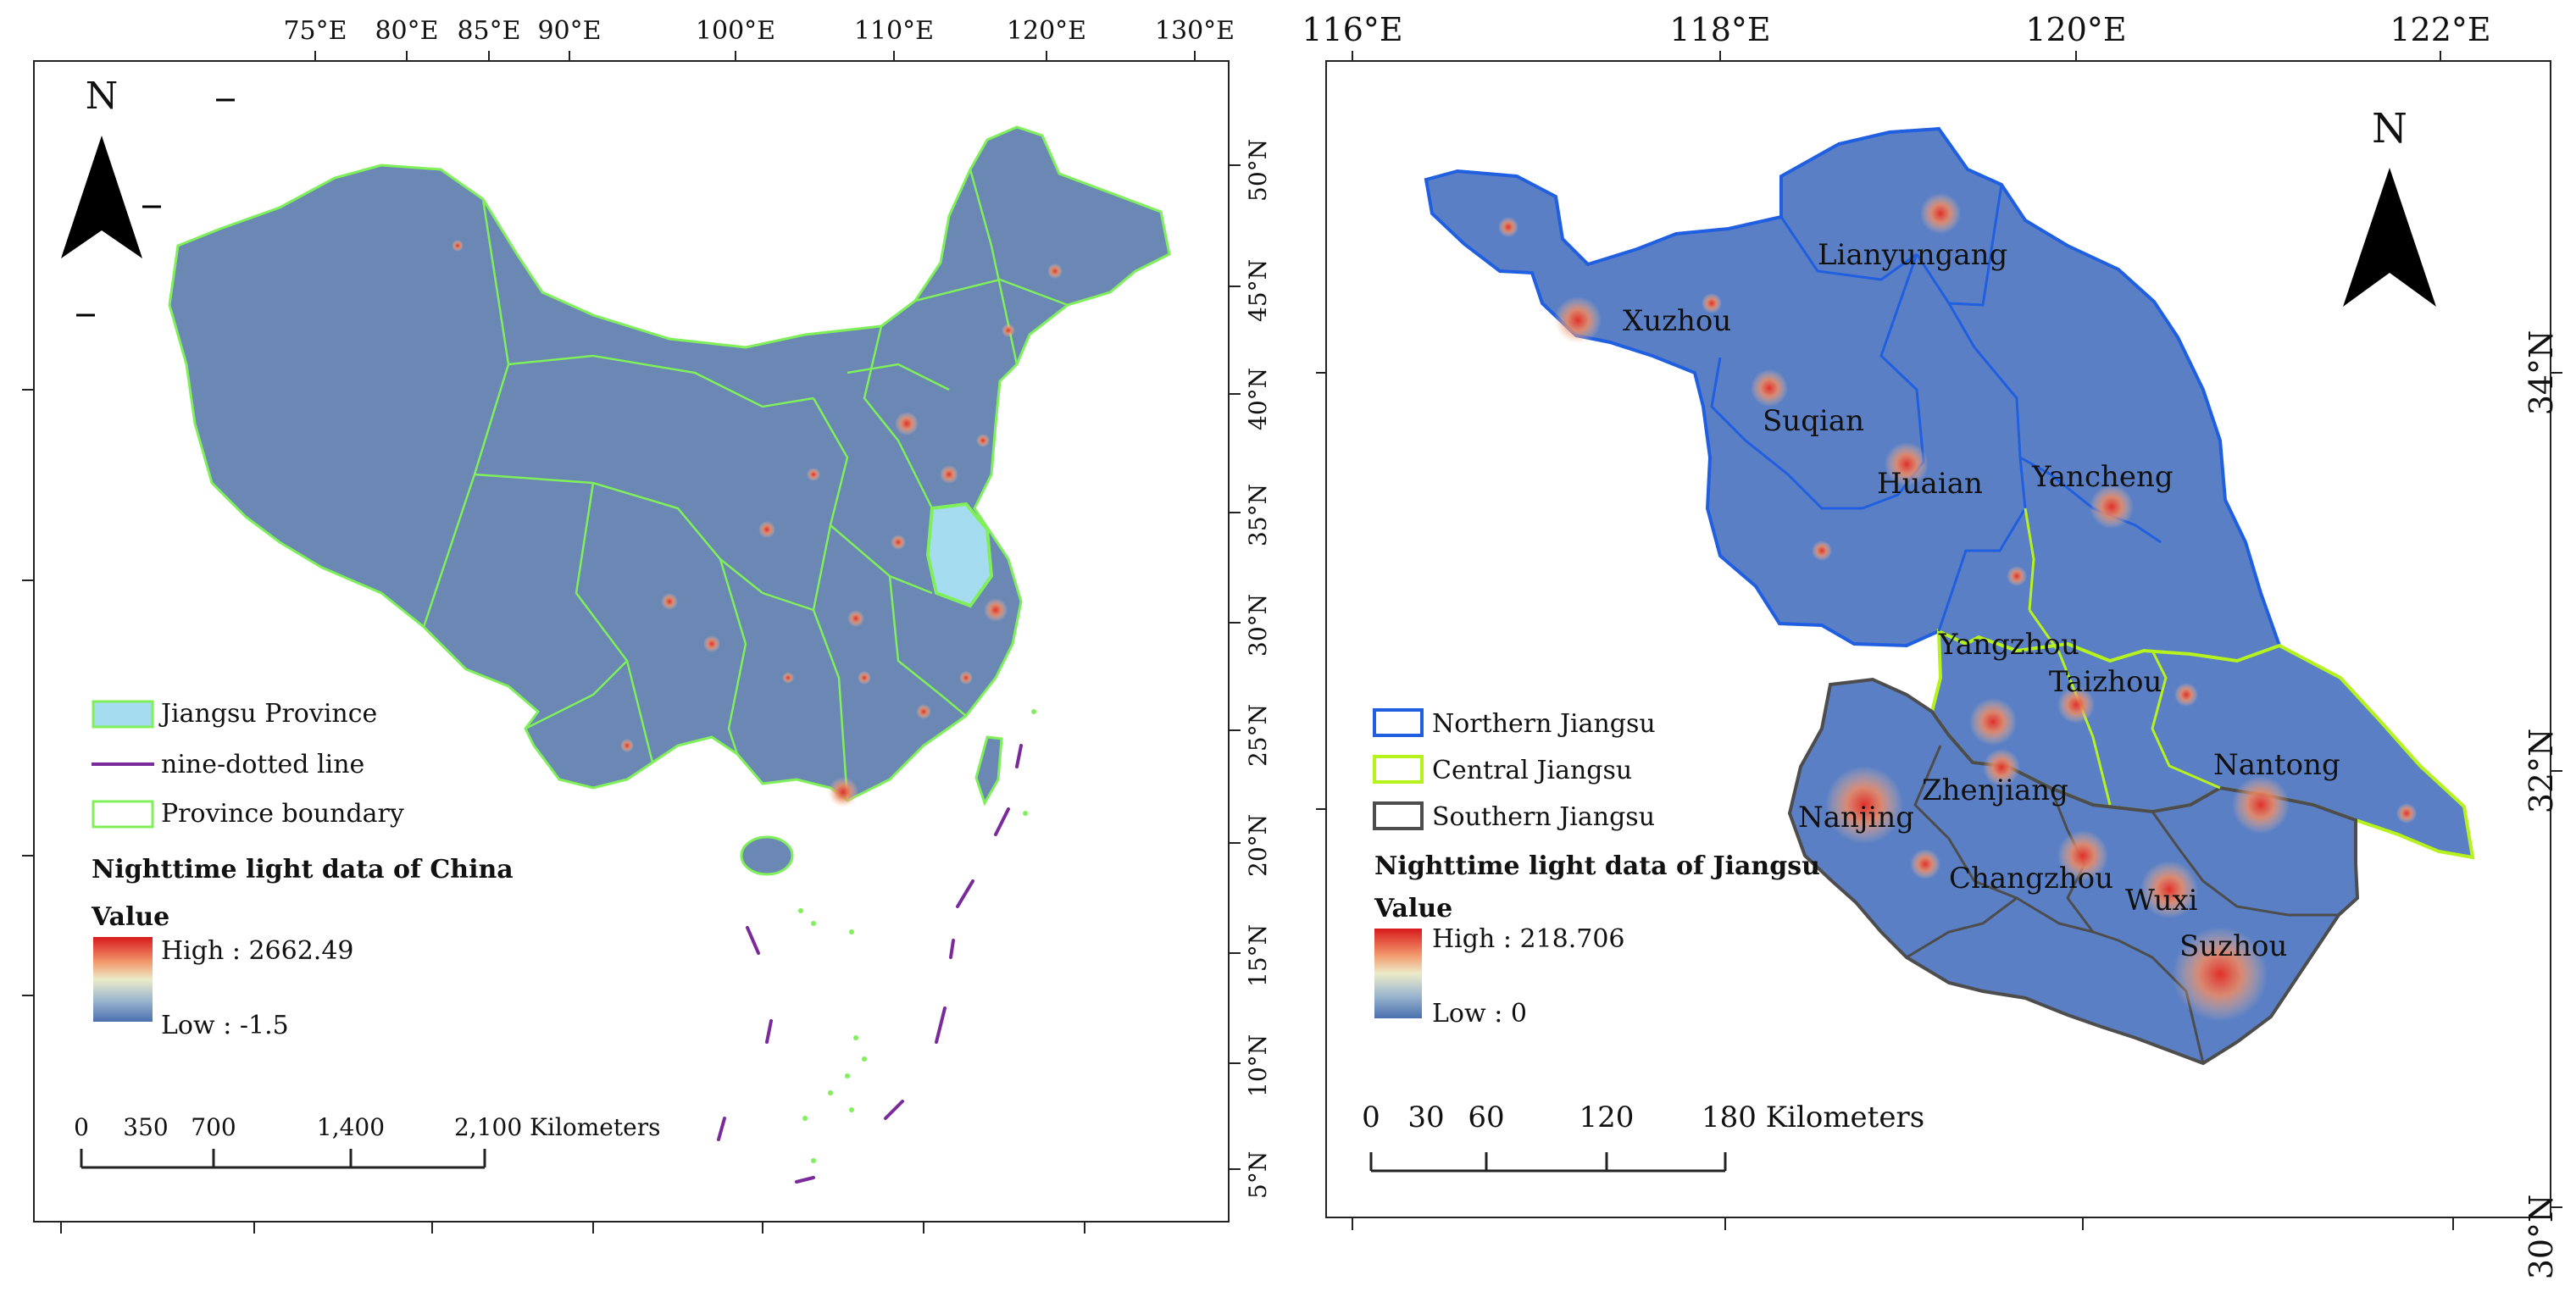 The height and width of the screenshot is (1303, 2576). Describe the element at coordinates (102, 97) in the screenshot. I see `china-north-label: N` at that location.